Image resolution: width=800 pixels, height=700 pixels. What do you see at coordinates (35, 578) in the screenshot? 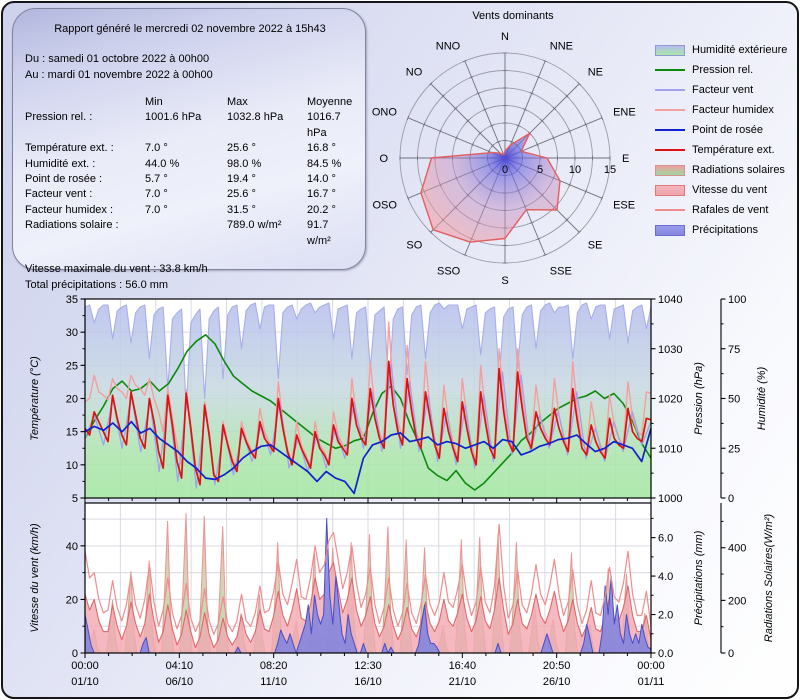
I see `axis-title: Vitesse du vent (km/h)` at bounding box center [35, 578].